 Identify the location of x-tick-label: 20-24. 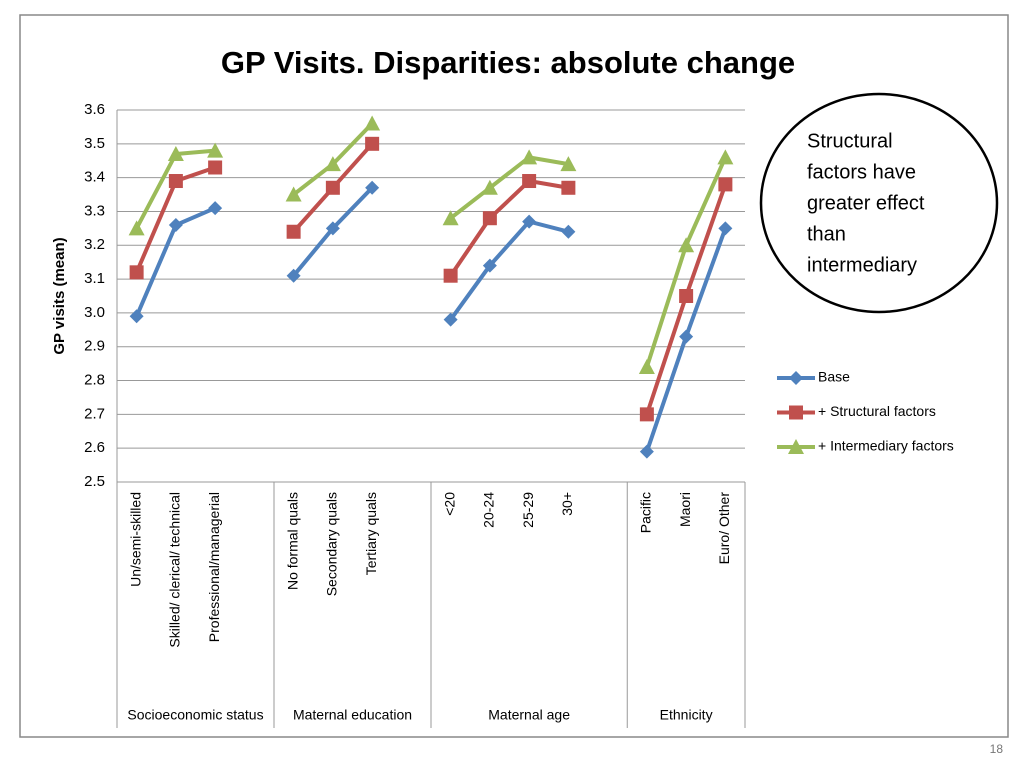
(489, 510).